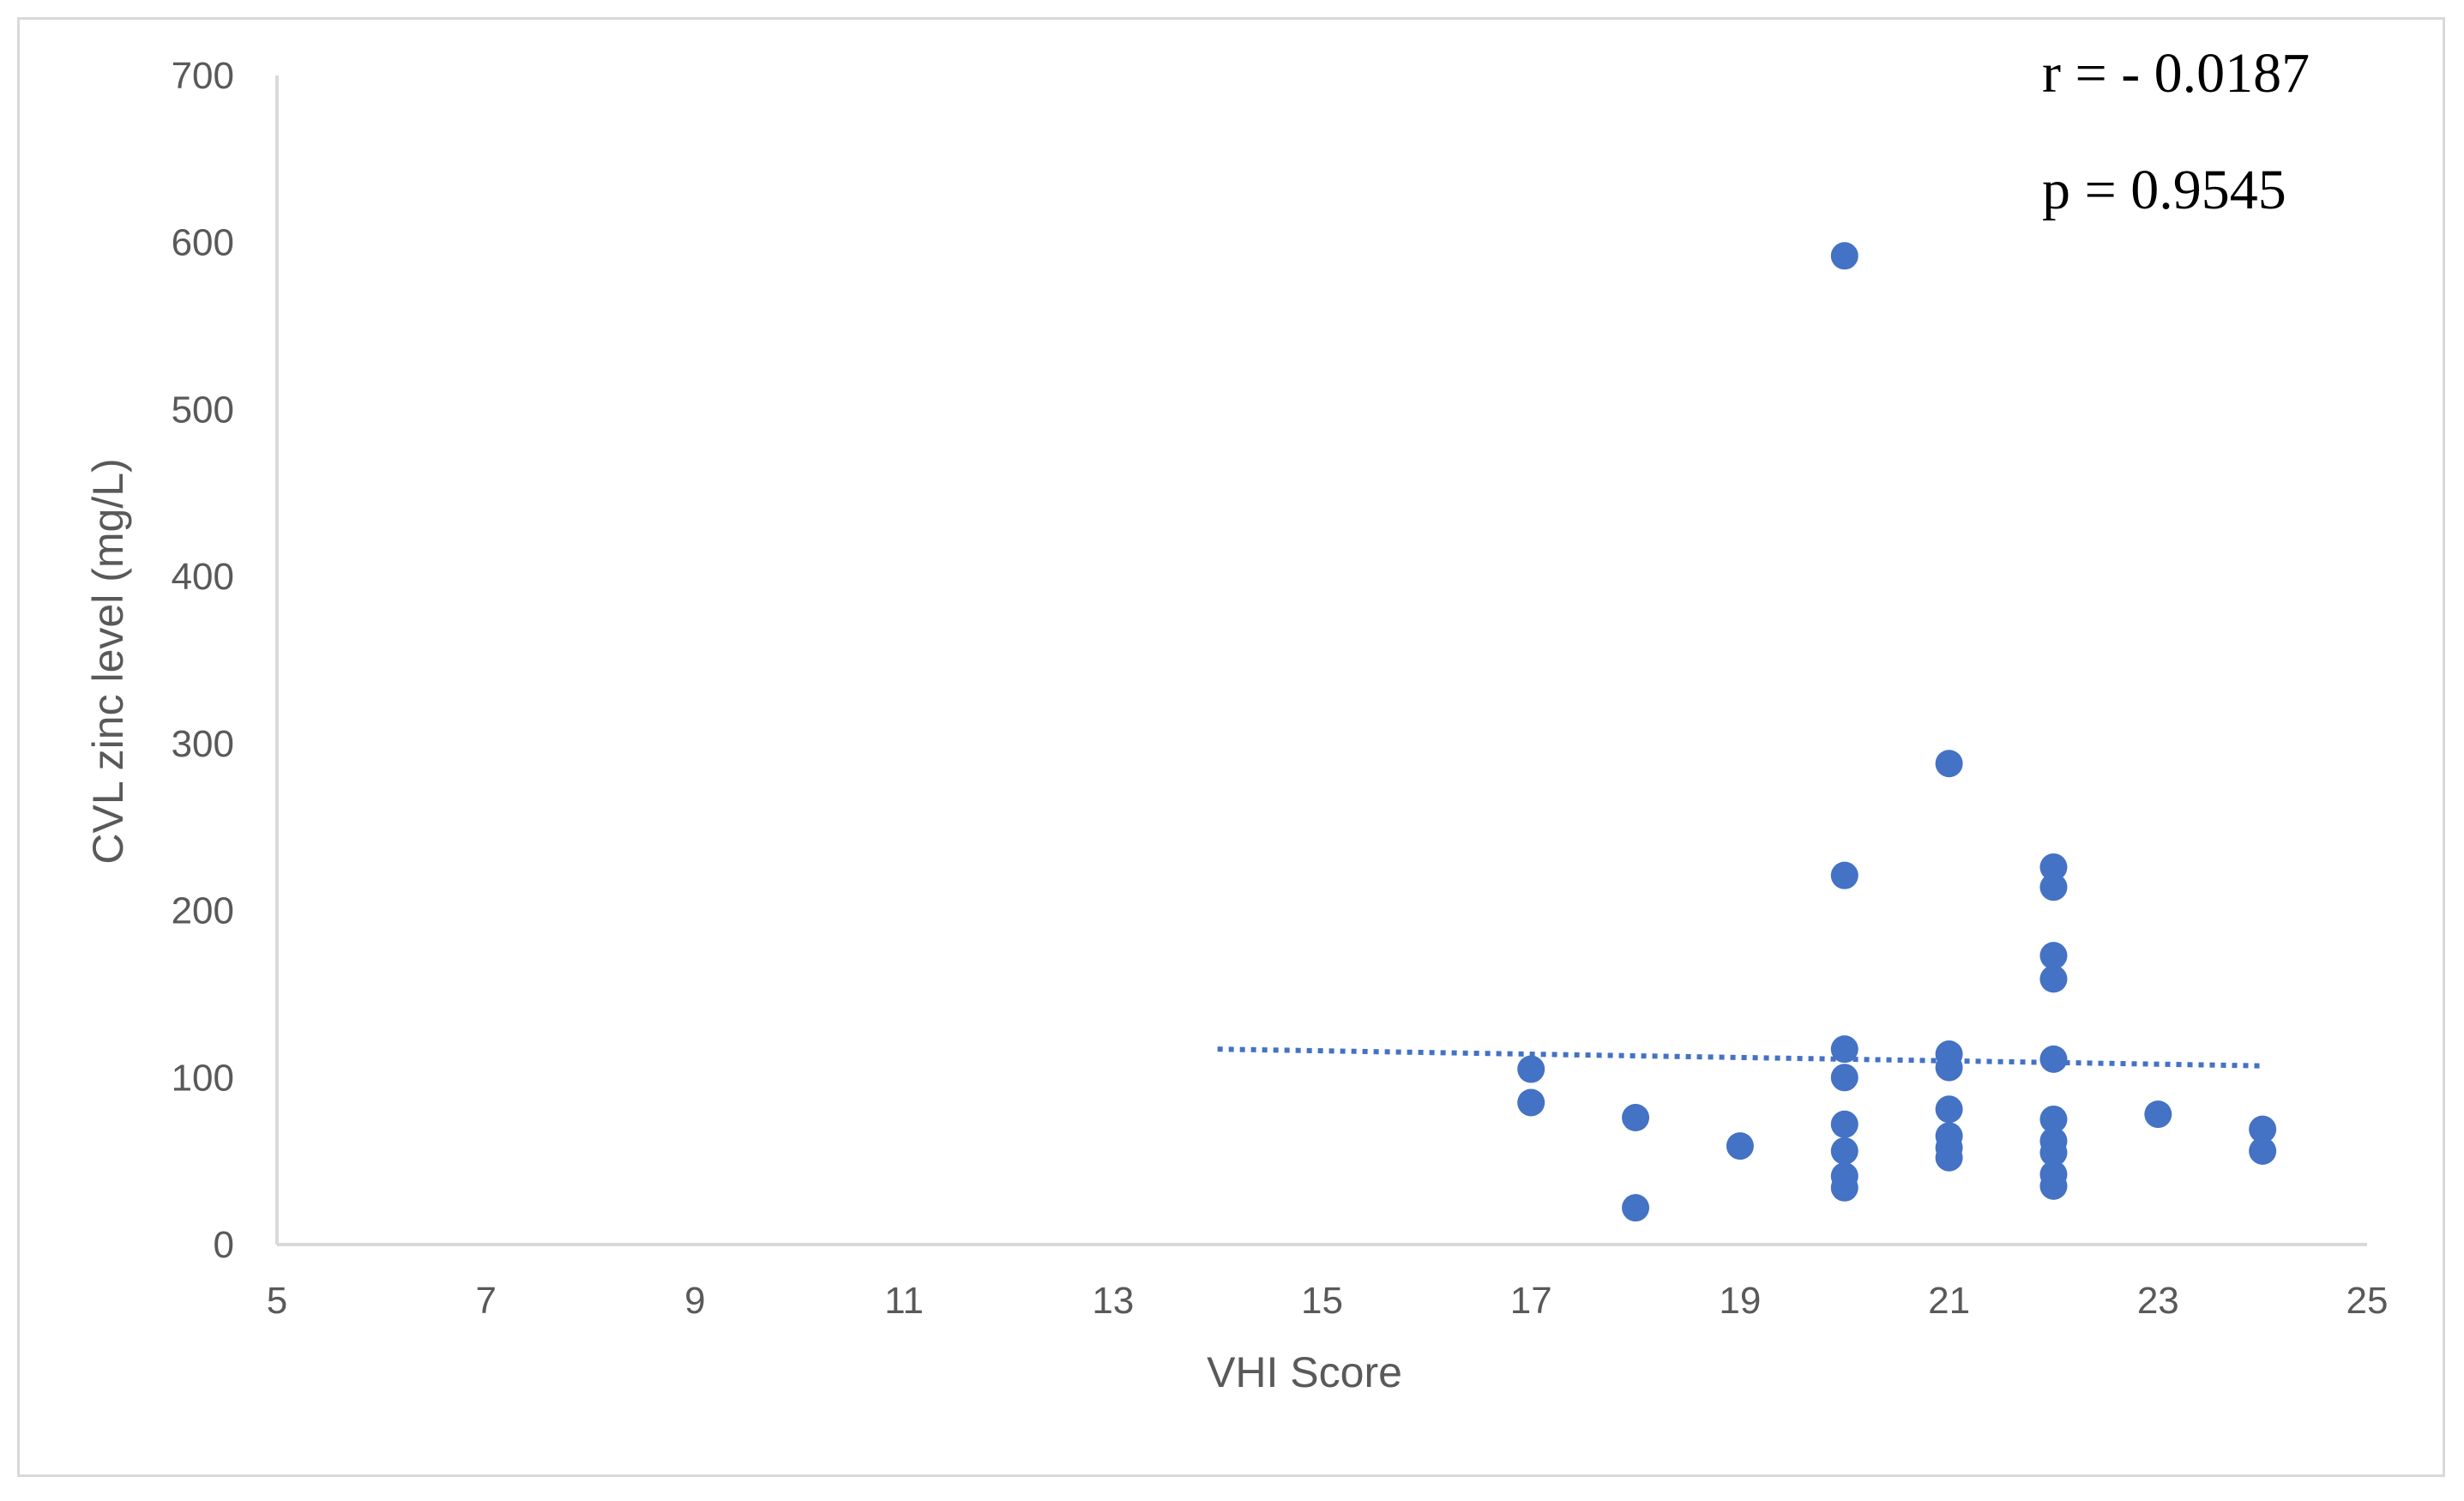 This screenshot has width=2464, height=1501. What do you see at coordinates (277, 1301) in the screenshot?
I see `x-tick-label: 5` at bounding box center [277, 1301].